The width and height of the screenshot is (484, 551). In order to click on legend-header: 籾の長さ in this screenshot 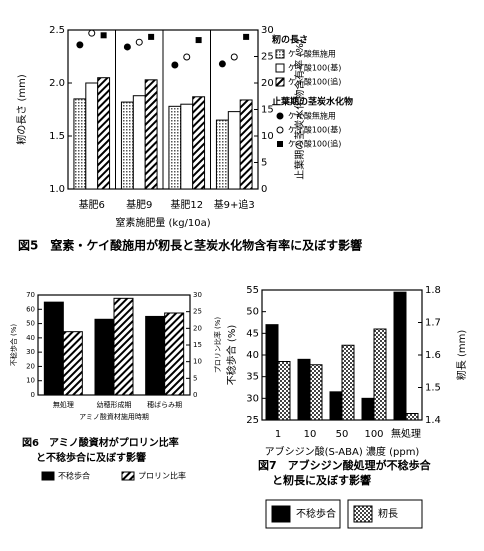, I will do `click(290, 40)`.